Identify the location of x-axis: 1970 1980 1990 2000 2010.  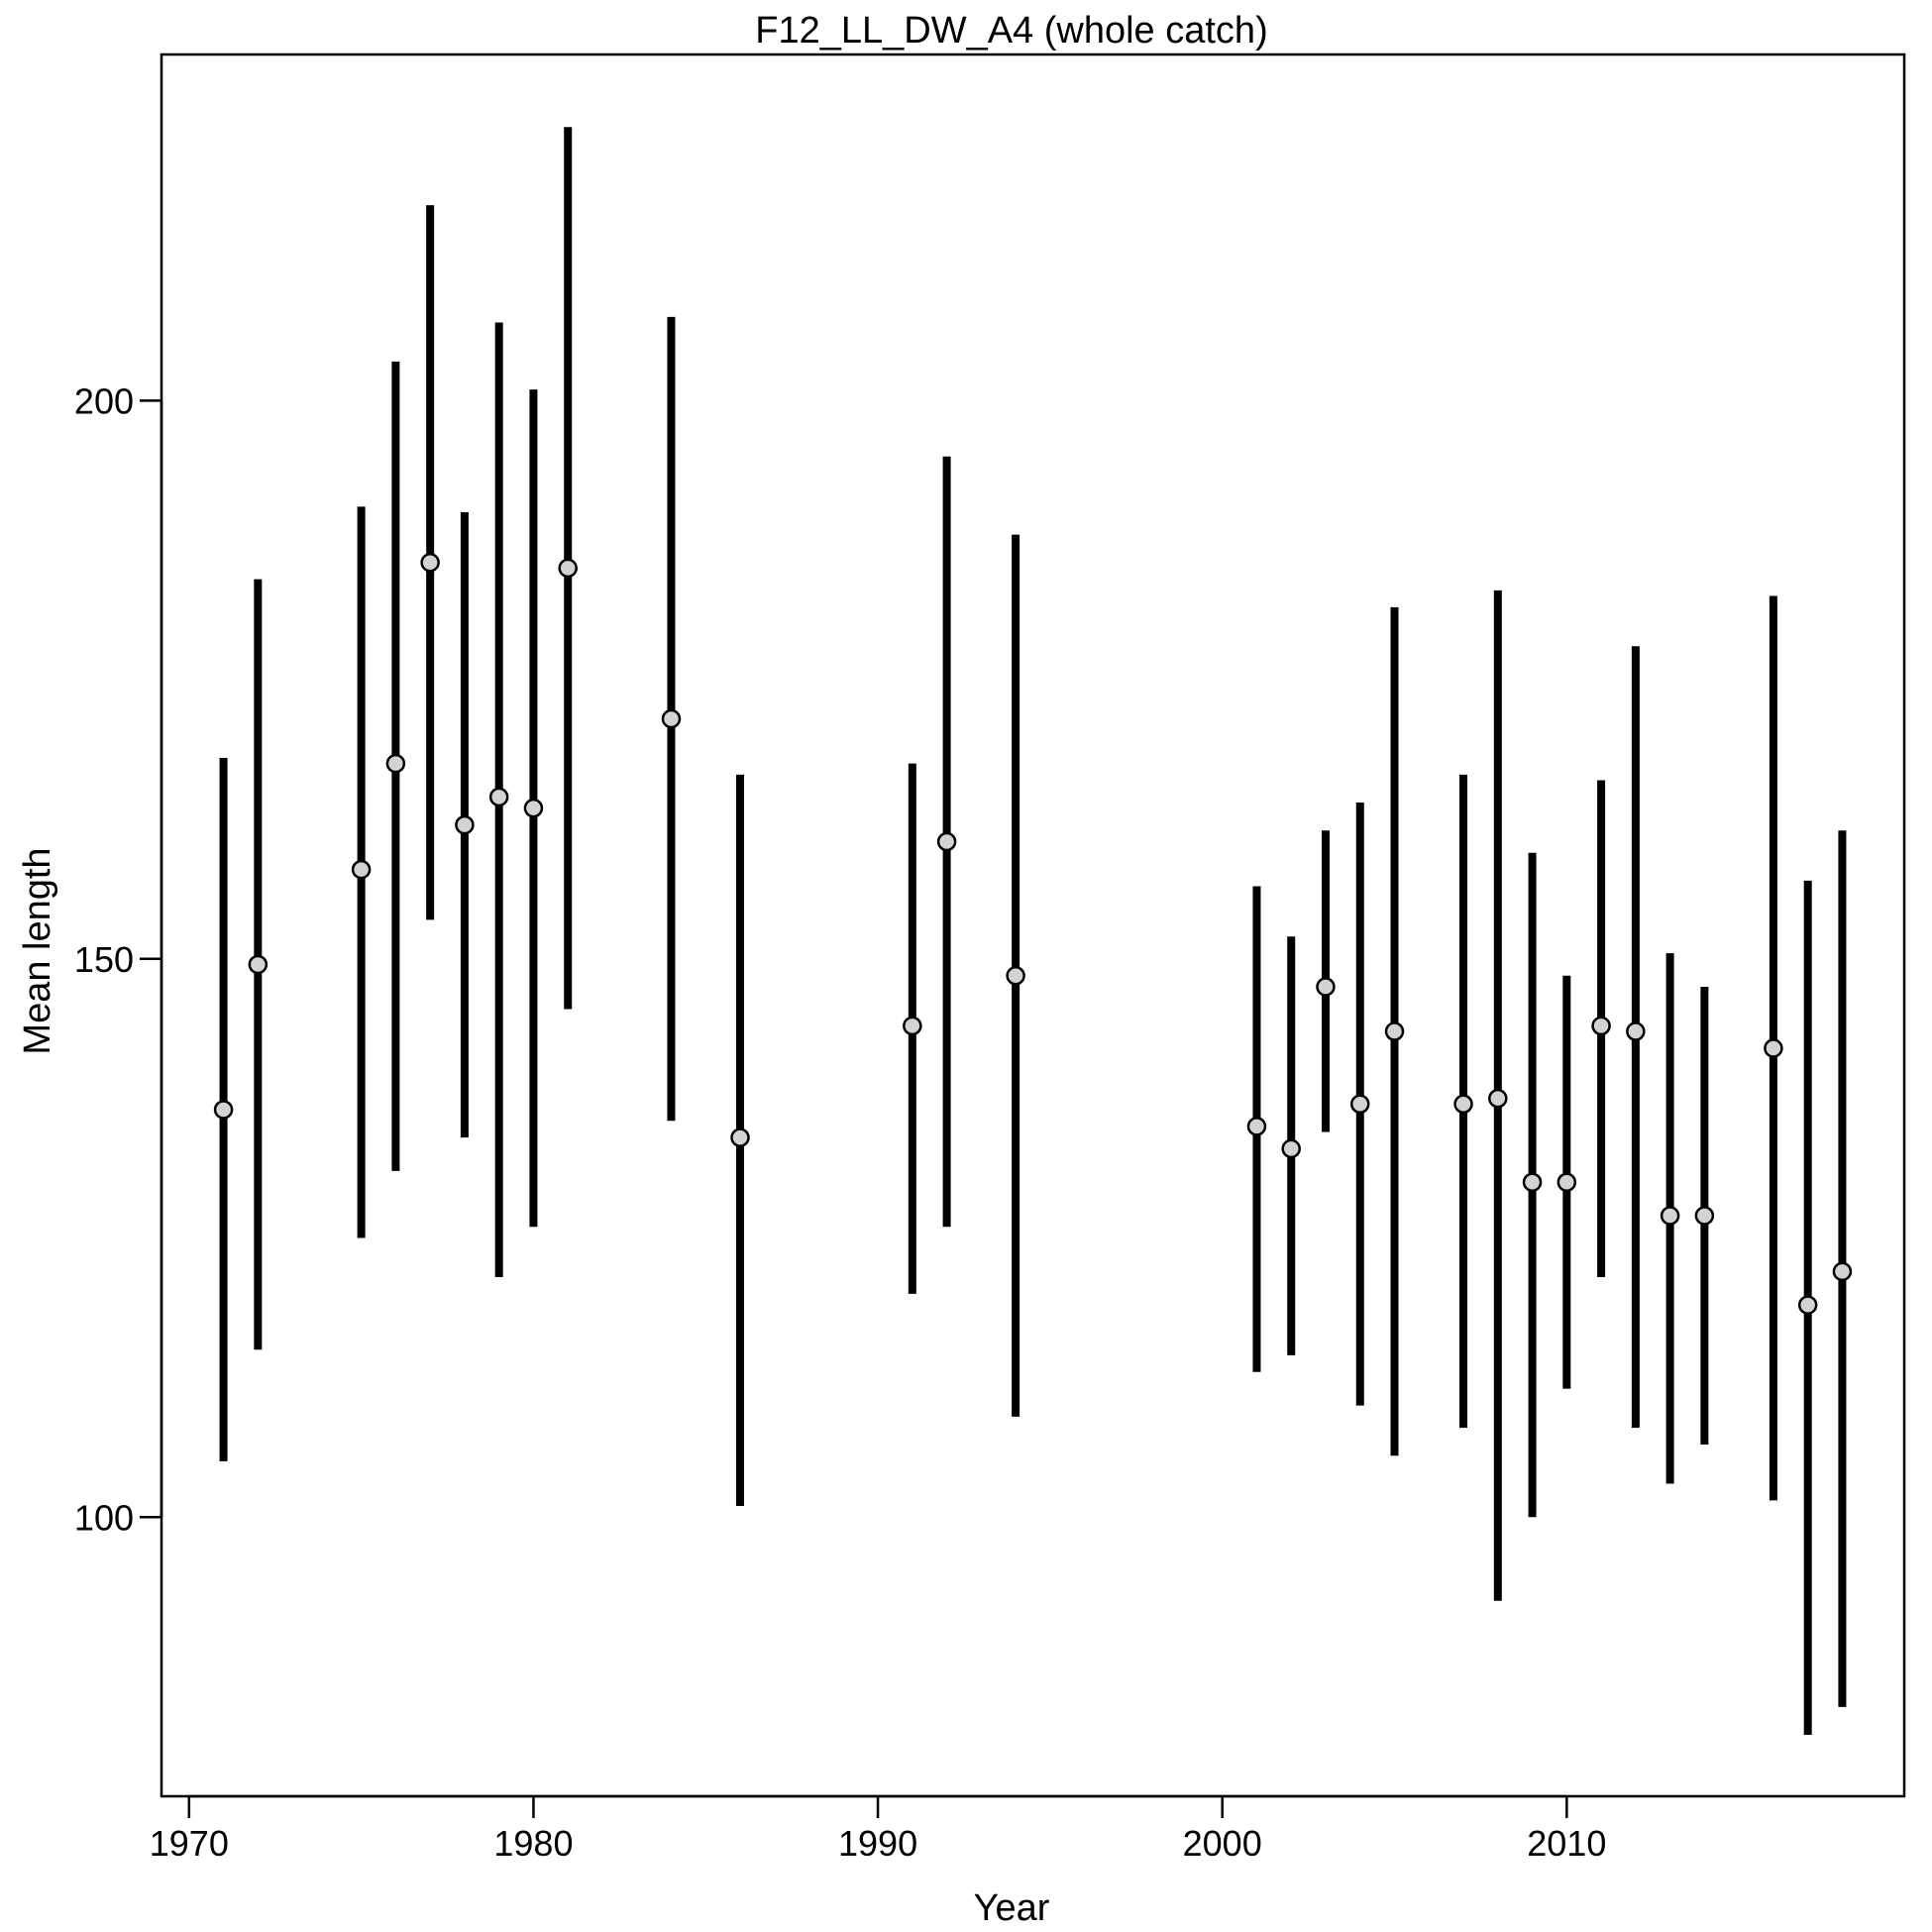
(878, 1829).